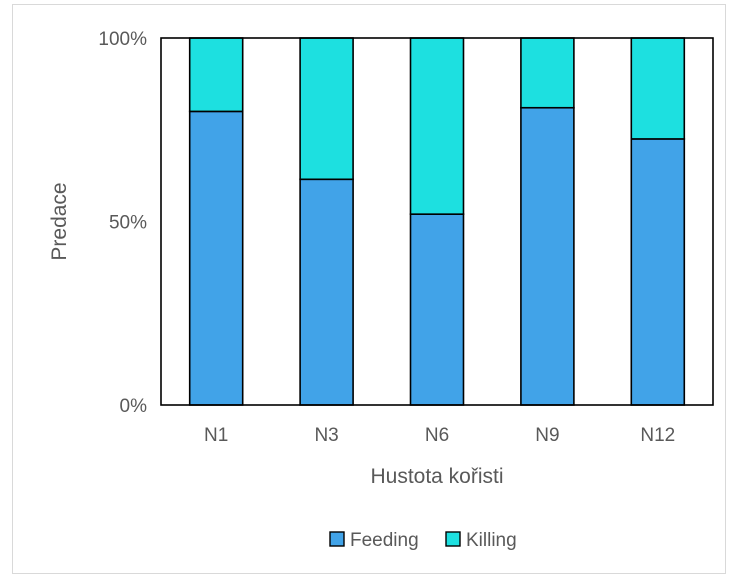  What do you see at coordinates (216, 258) in the screenshot?
I see `bar-feeding-n1` at bounding box center [216, 258].